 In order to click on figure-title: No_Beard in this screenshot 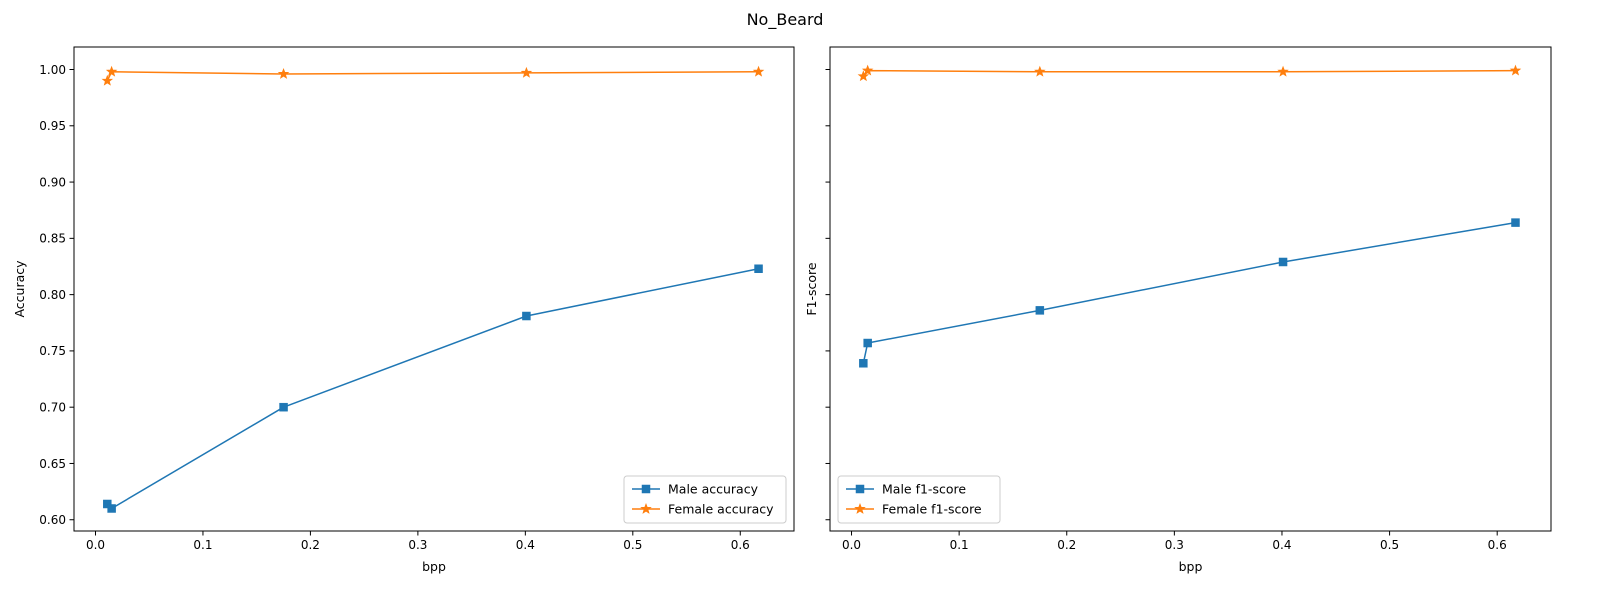, I will do `click(785, 20)`.